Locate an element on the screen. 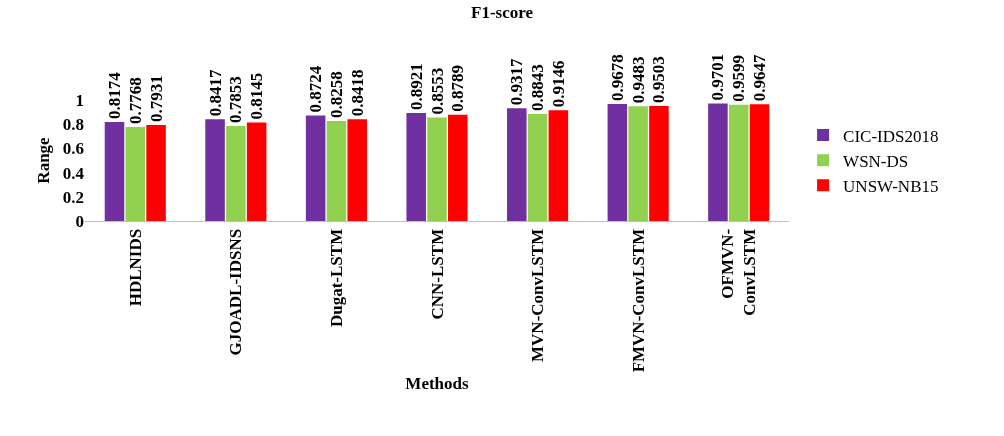 The height and width of the screenshot is (436, 1004). data-label: 0.7931 is located at coordinates (156, 99).